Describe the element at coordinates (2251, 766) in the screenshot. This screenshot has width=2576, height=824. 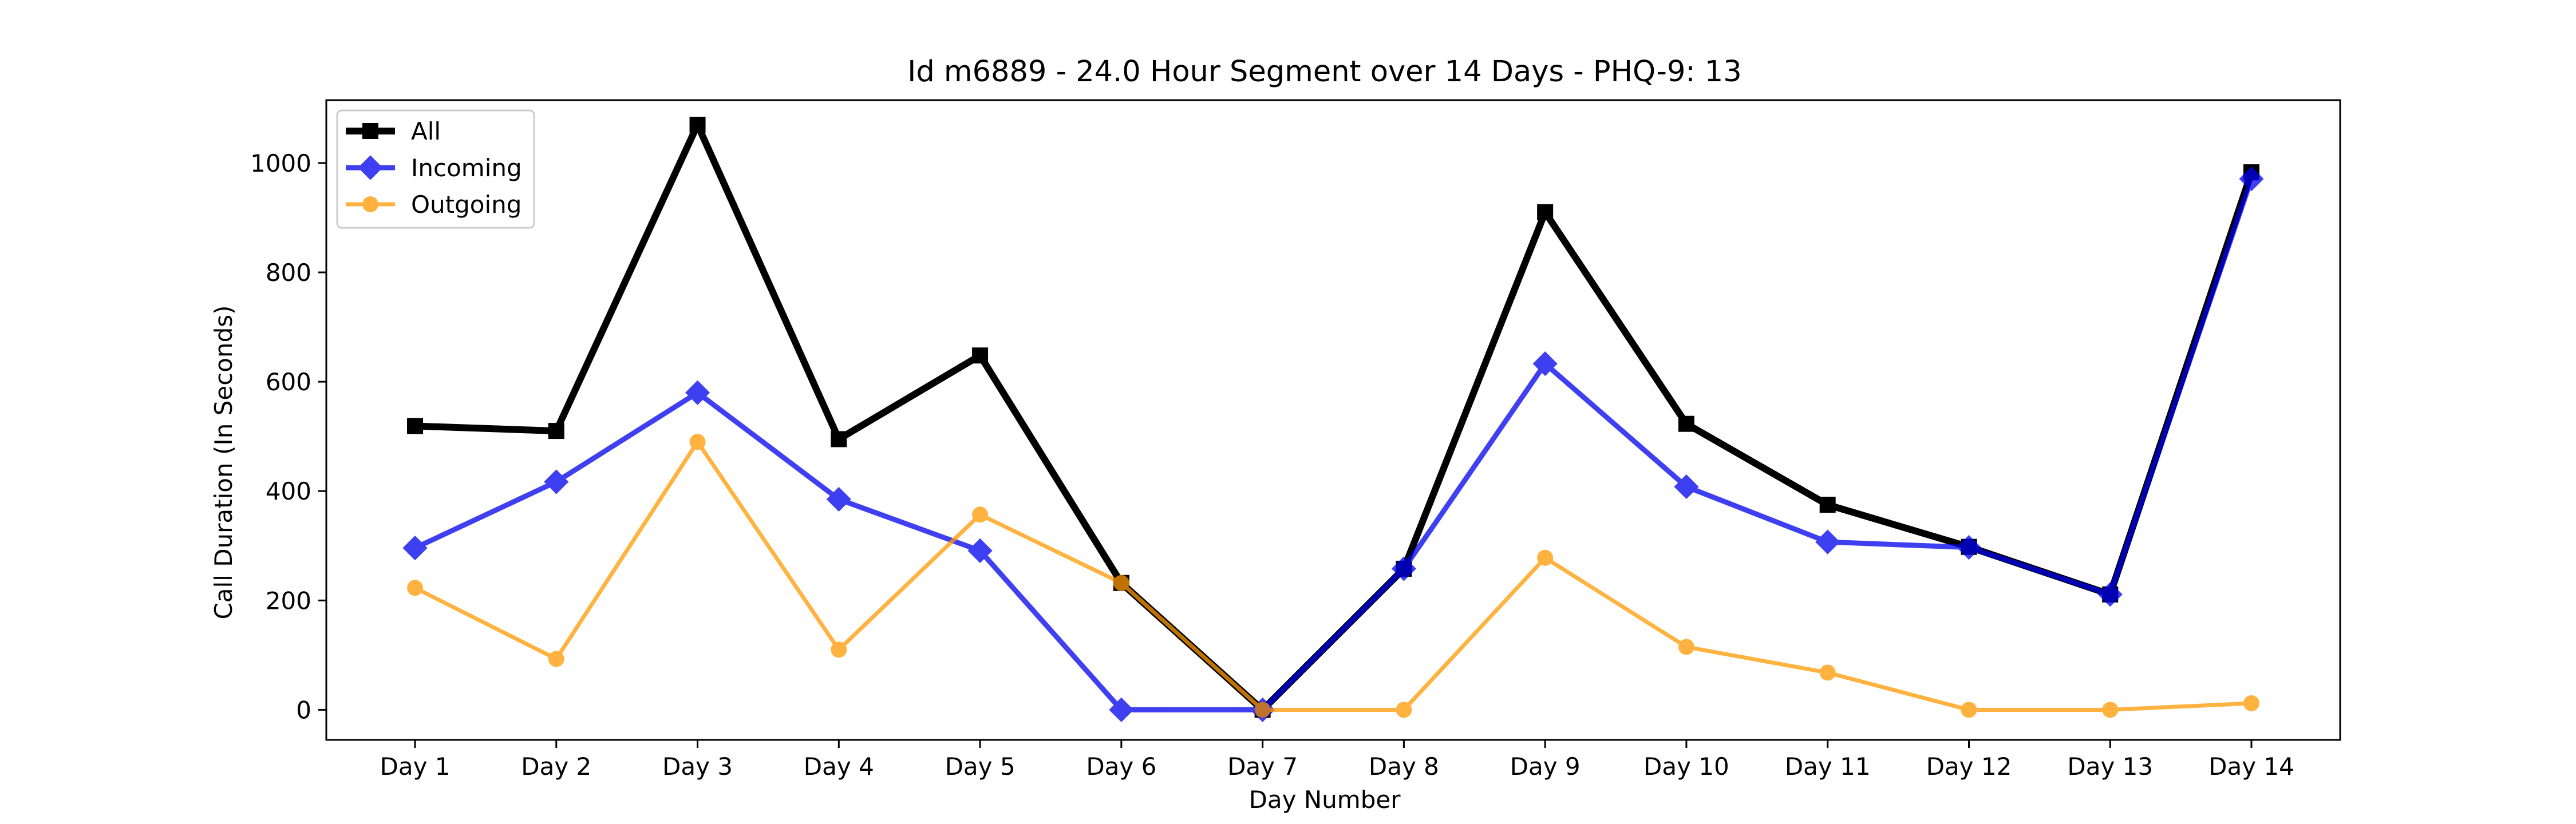
I see `x-tick-label: Day 14` at that location.